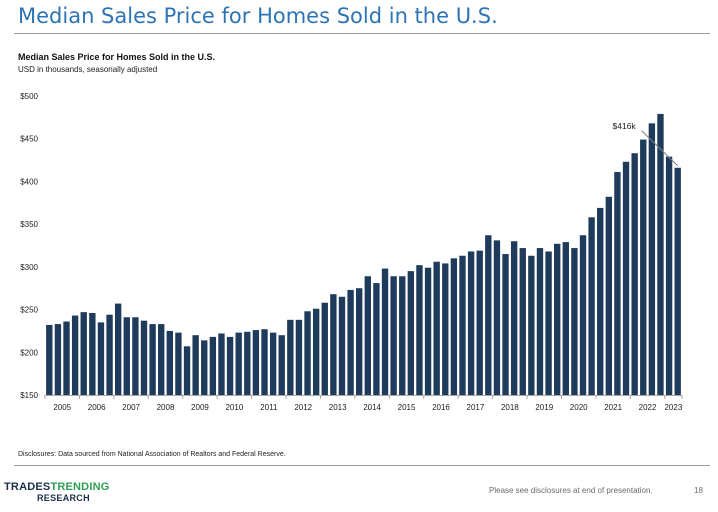 This screenshot has height=512, width=718. I want to click on title-divider, so click(362, 33).